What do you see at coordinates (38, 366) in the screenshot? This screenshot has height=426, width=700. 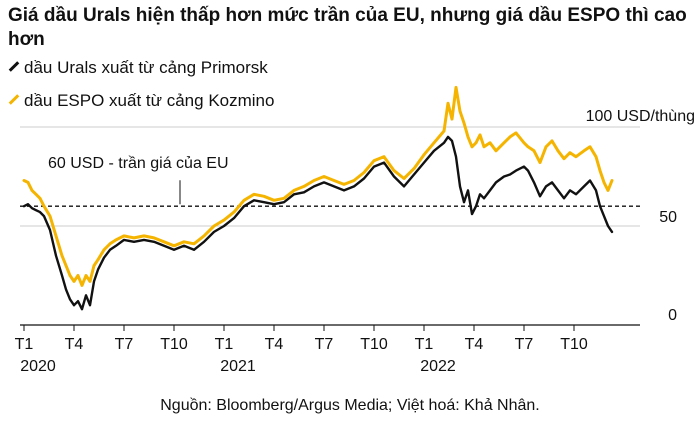 I see `x-tick-year-0: 2020` at bounding box center [38, 366].